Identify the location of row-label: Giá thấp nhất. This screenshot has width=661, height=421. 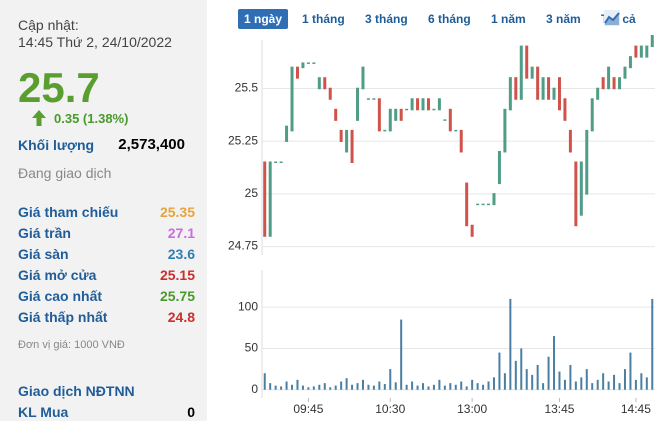
(63, 317).